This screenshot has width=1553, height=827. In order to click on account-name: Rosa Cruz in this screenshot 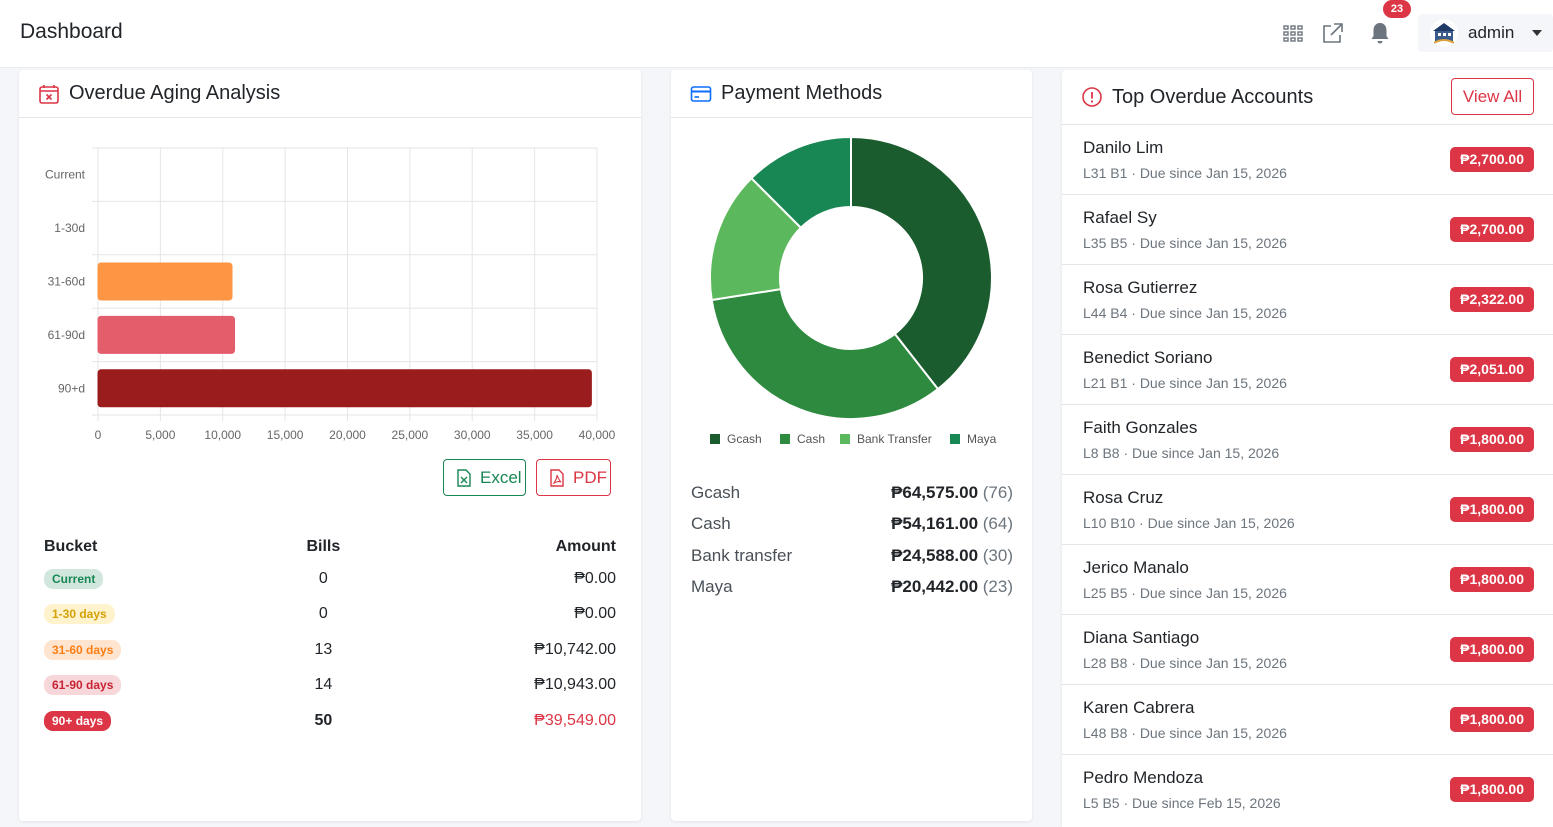, I will do `click(1123, 497)`.